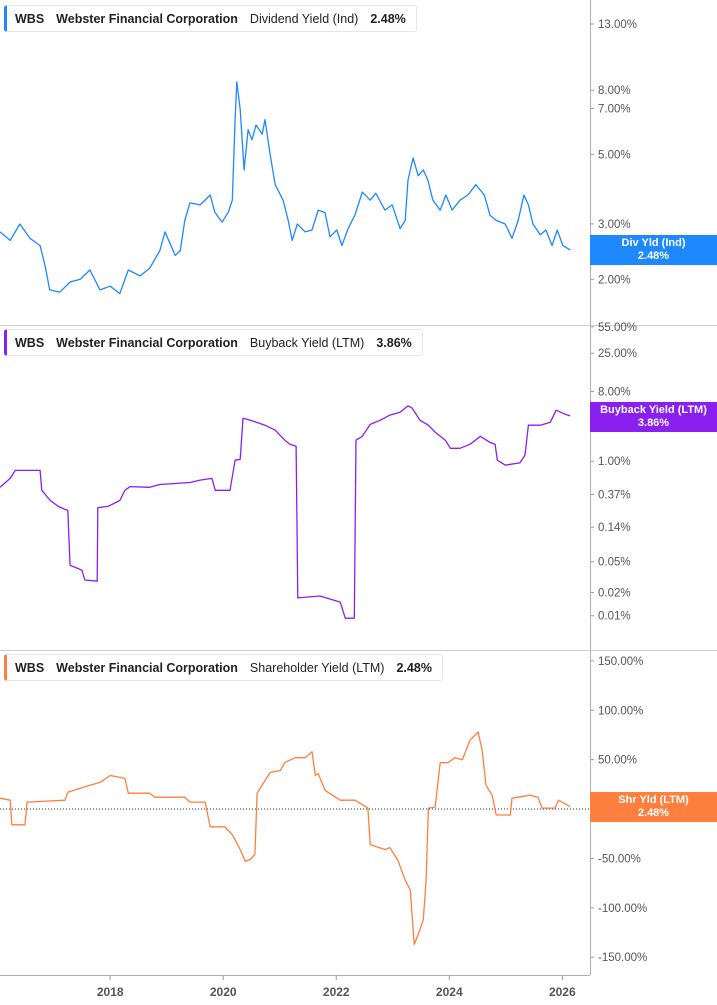 The height and width of the screenshot is (1005, 717). Describe the element at coordinates (307, 342) in the screenshot. I see `metric-name: Buyback Yield (LTM)` at that location.